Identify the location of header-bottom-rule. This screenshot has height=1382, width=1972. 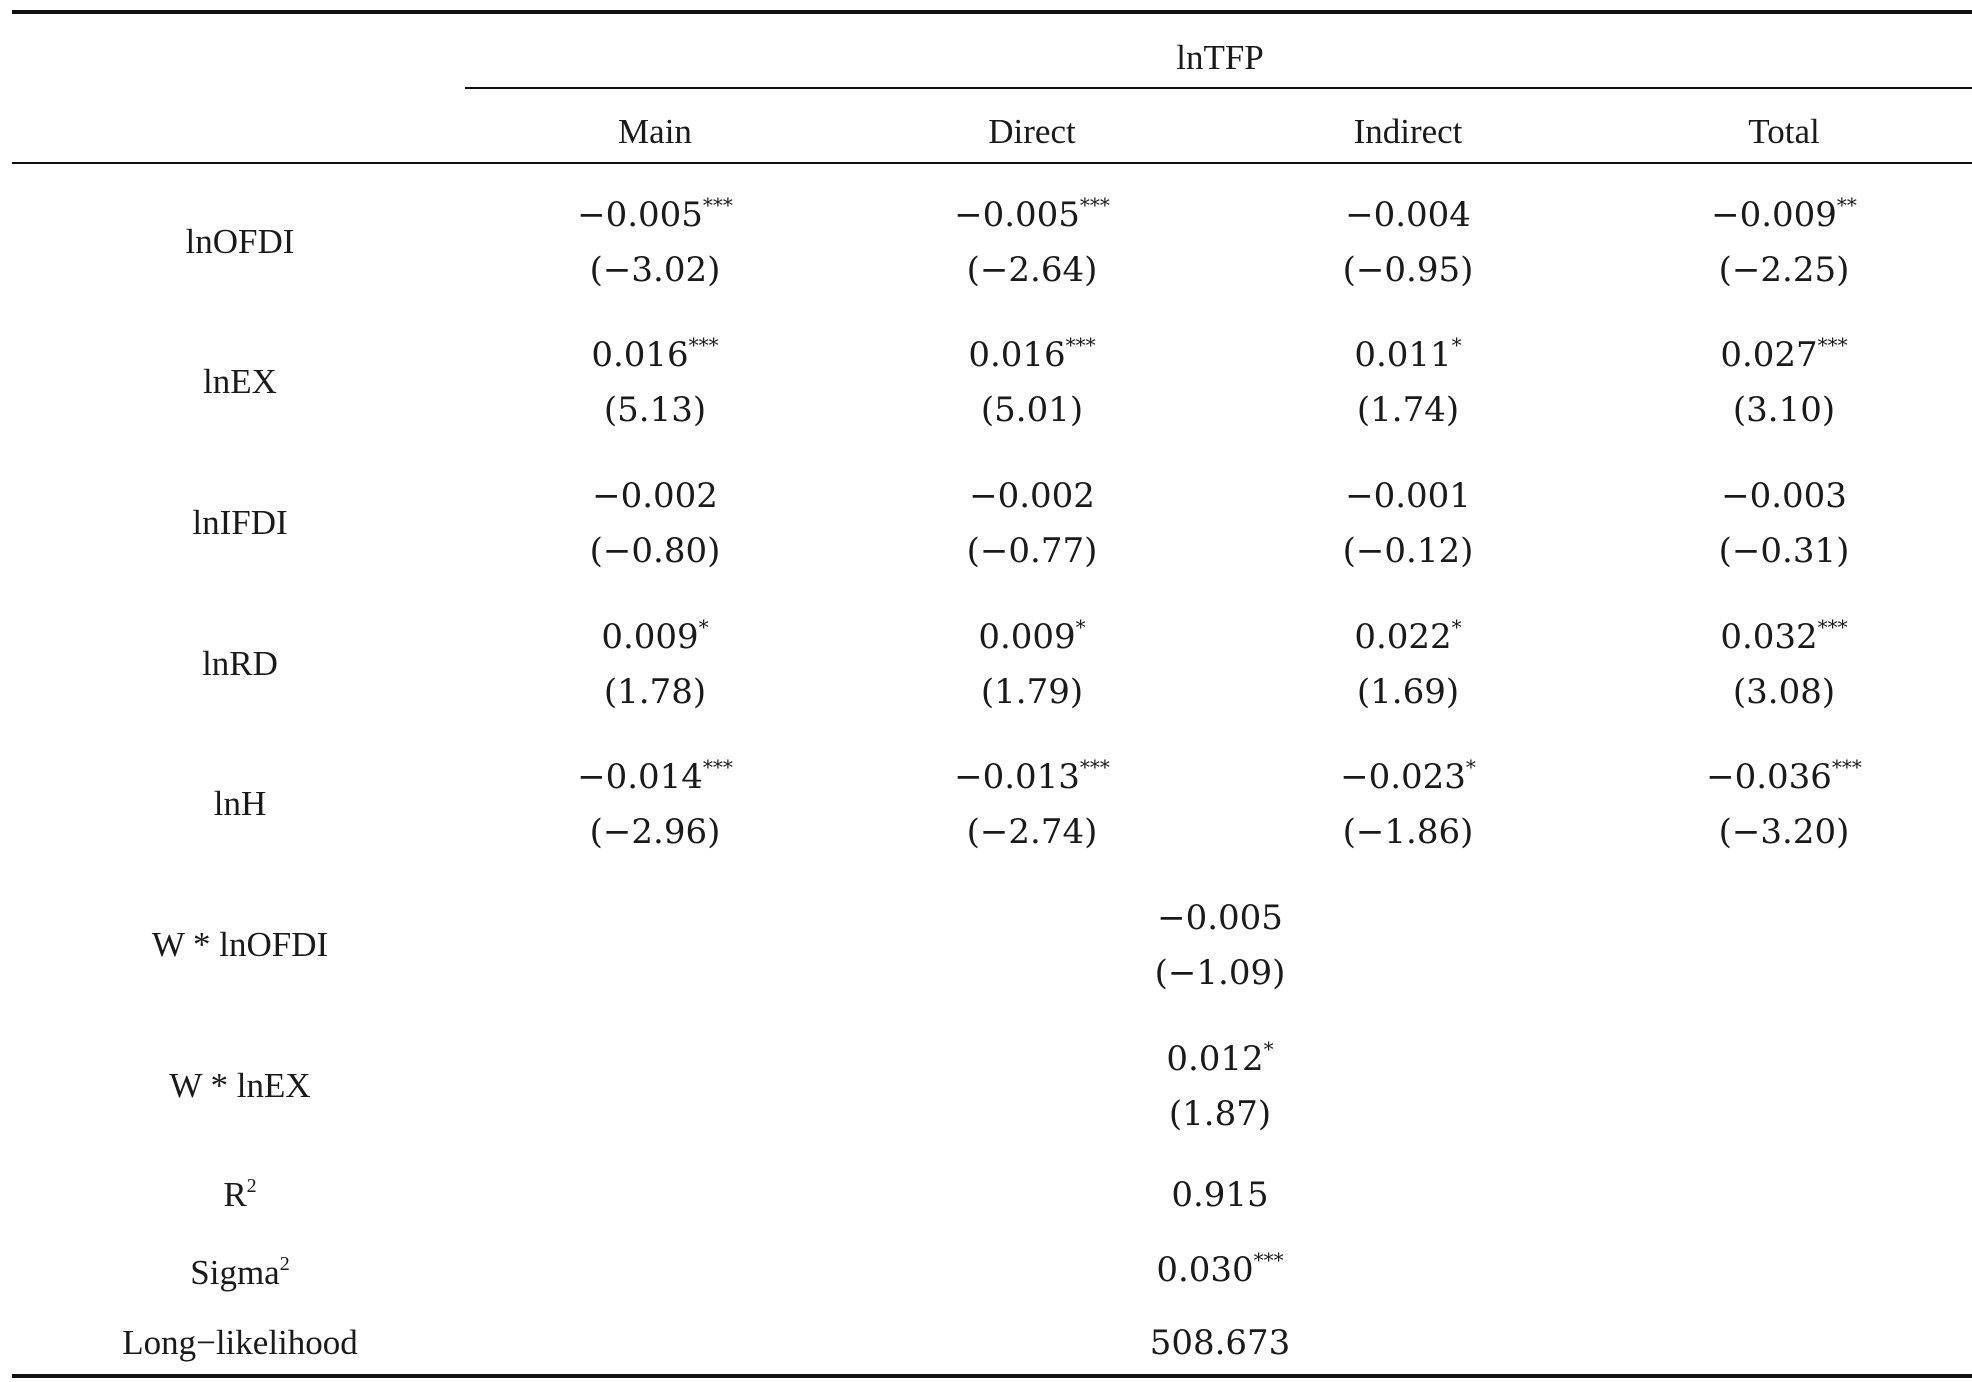
(992, 163).